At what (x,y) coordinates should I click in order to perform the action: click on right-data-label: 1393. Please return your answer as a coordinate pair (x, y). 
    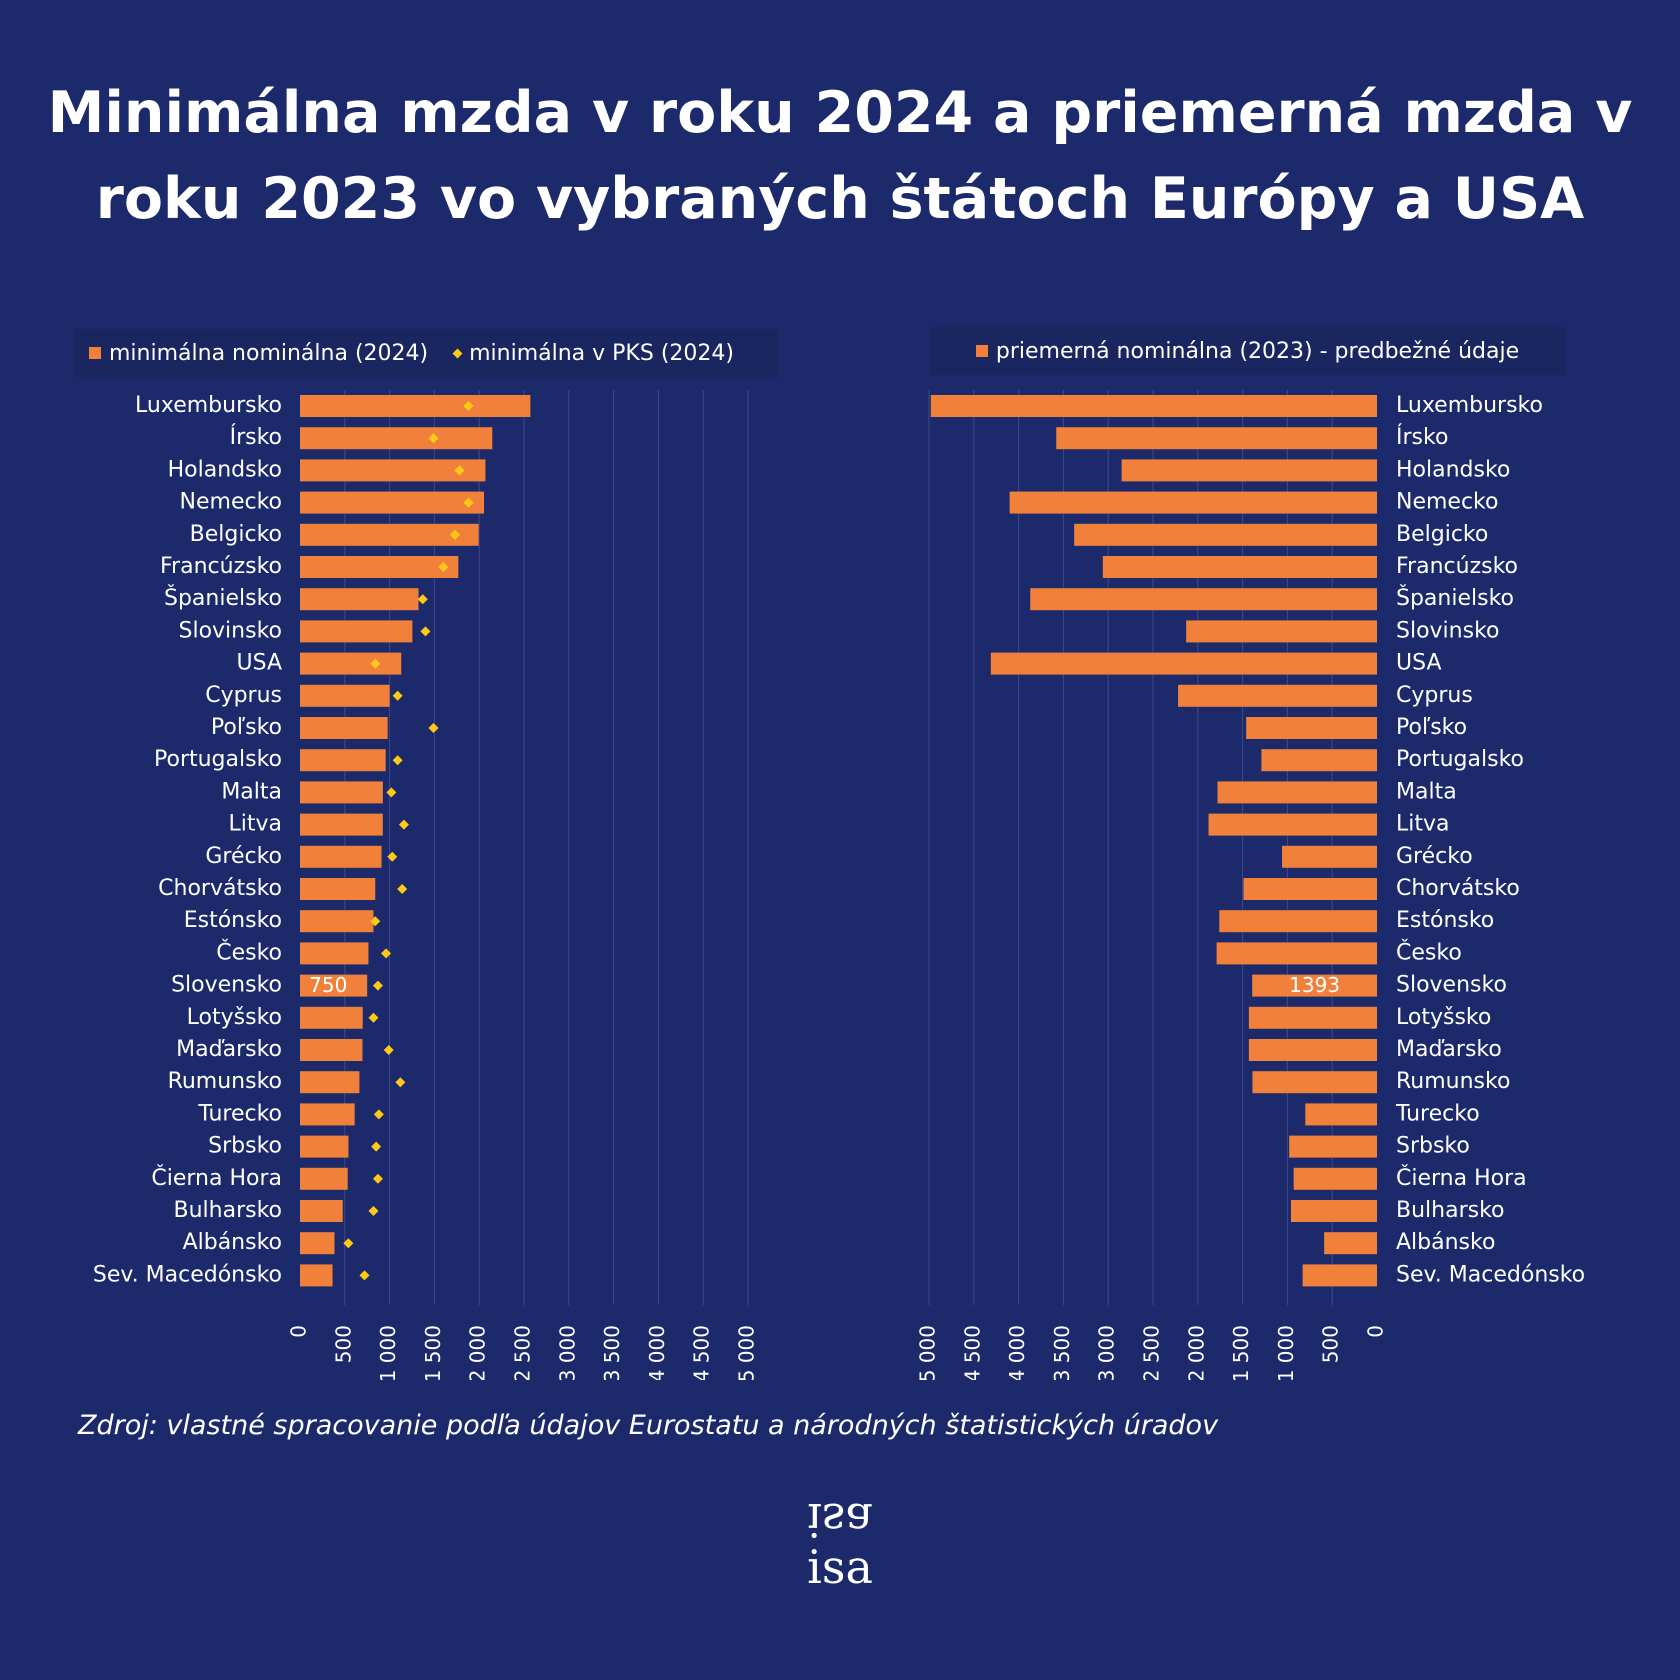
    Looking at the image, I should click on (1314, 985).